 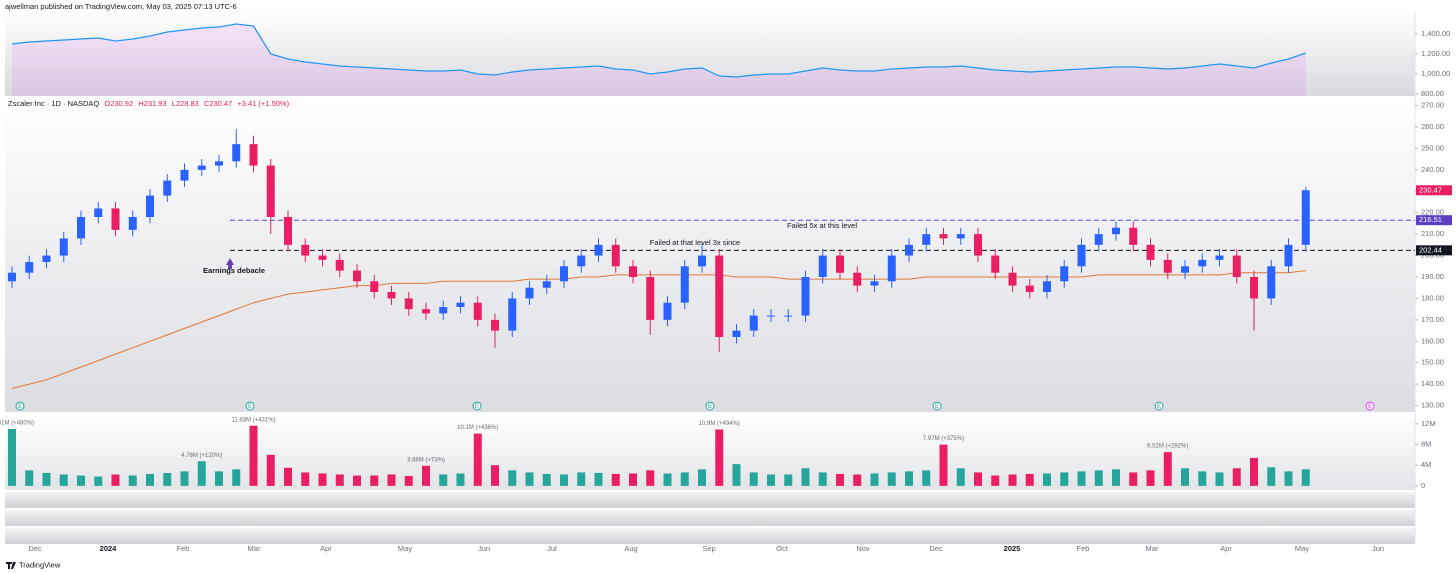 What do you see at coordinates (1434, 220) in the screenshot?
I see `level-tag` at bounding box center [1434, 220].